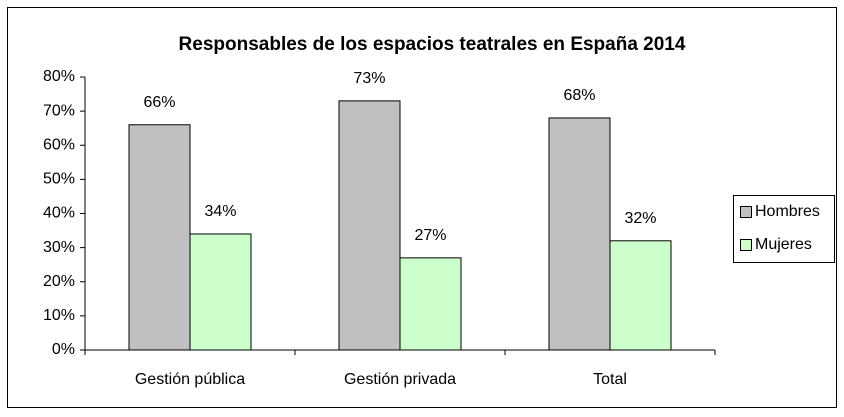  What do you see at coordinates (59, 144) in the screenshot?
I see `y-tick-label: 60%` at bounding box center [59, 144].